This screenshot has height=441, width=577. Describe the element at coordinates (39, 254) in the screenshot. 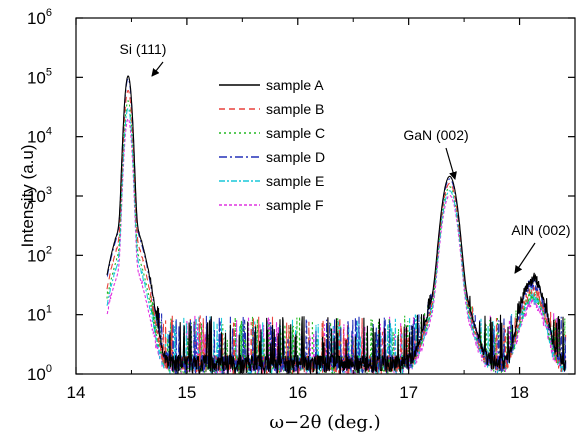

I see `y-tick-label: 10²` at that location.